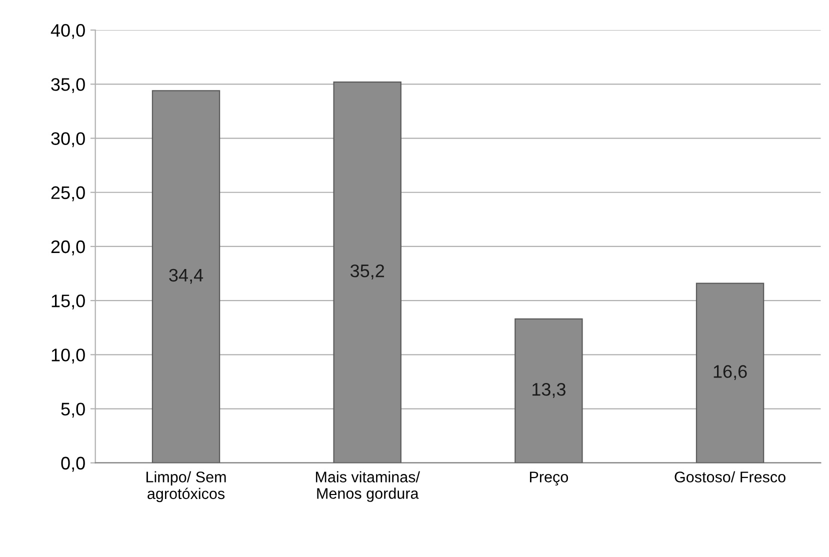 Image resolution: width=829 pixels, height=557 pixels. Describe the element at coordinates (68, 140) in the screenshot. I see `y-tick-label: 30,0` at that location.